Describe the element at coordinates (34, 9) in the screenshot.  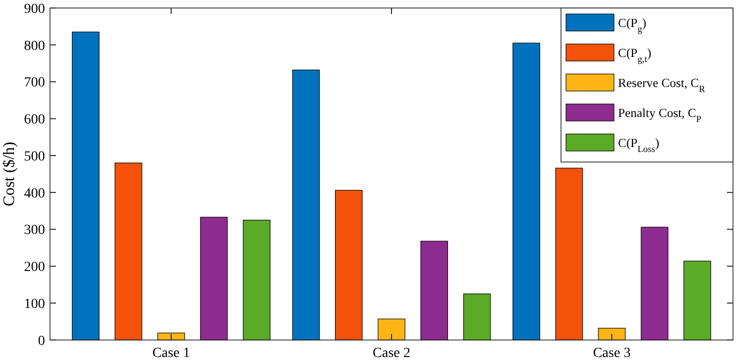
I see `y-tick-label: 900` at that location.